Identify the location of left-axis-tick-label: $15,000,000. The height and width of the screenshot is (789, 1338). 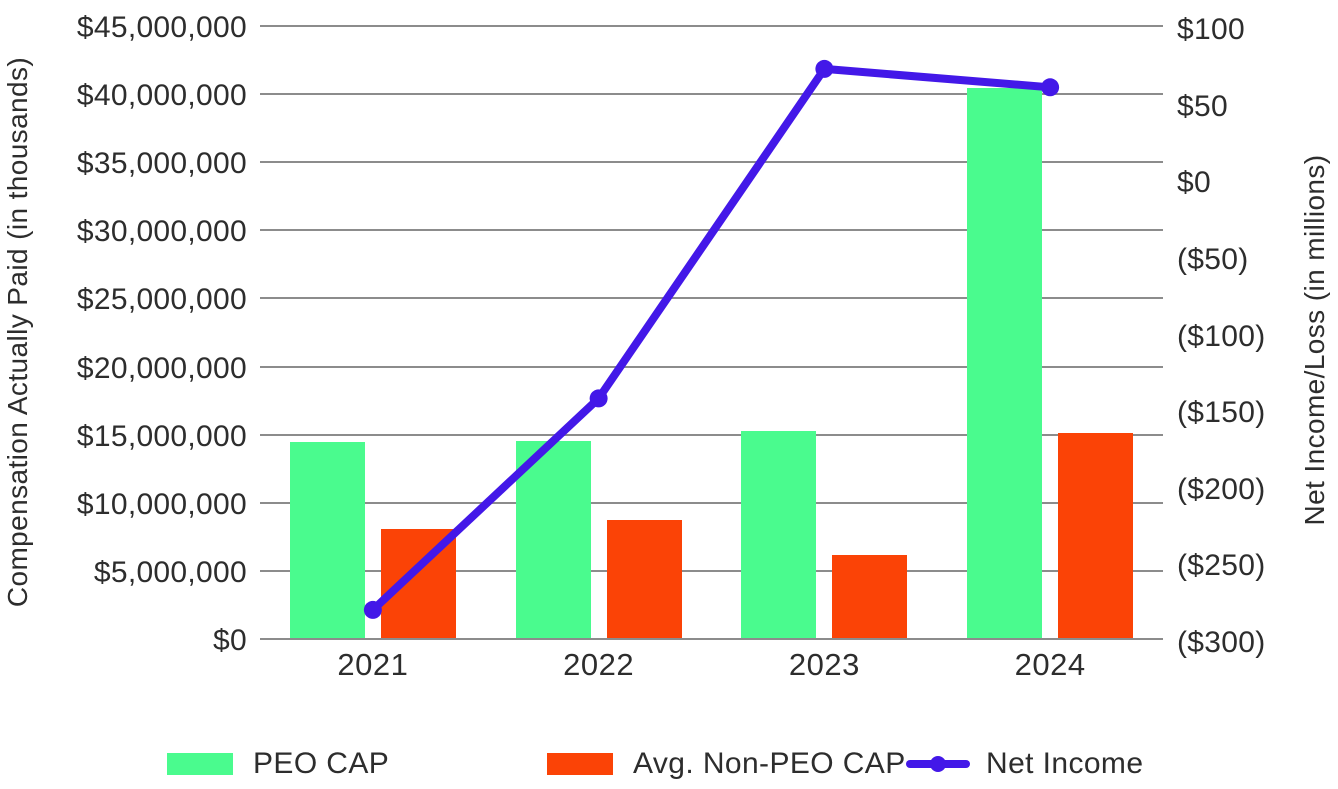
(161, 436).